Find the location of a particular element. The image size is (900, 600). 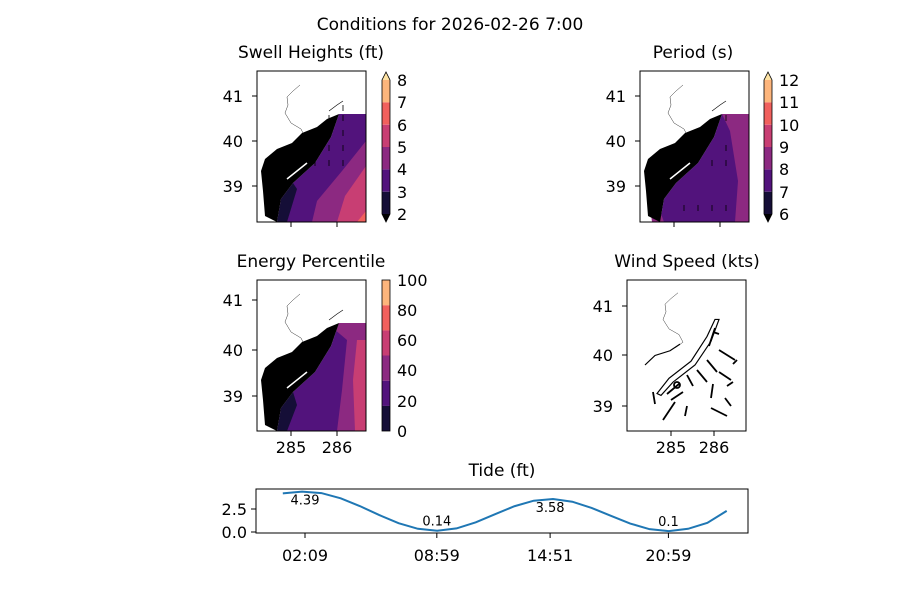

energy-colorbar: 0 20 40 60 80 100 is located at coordinates (404, 356).